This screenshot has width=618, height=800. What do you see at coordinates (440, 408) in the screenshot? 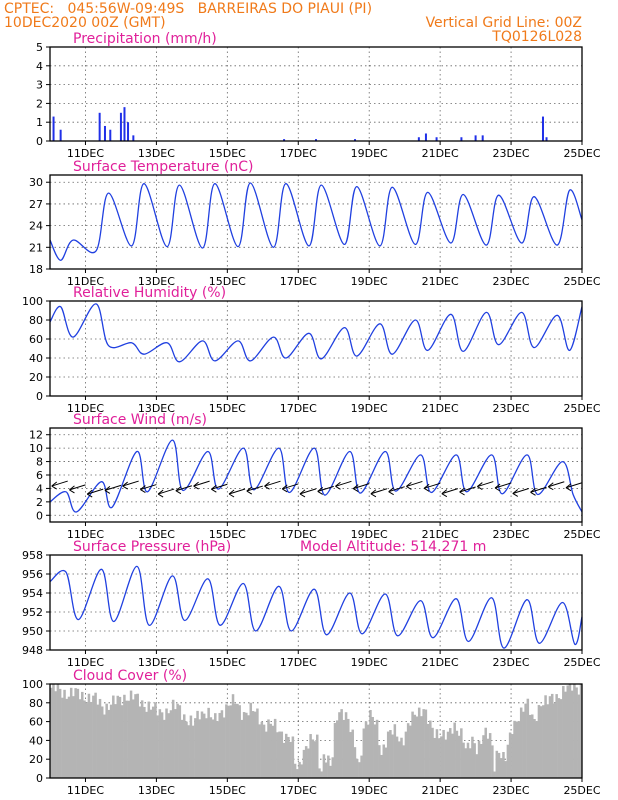
I see `rh-xtick-label: 21DEC` at bounding box center [440, 408].